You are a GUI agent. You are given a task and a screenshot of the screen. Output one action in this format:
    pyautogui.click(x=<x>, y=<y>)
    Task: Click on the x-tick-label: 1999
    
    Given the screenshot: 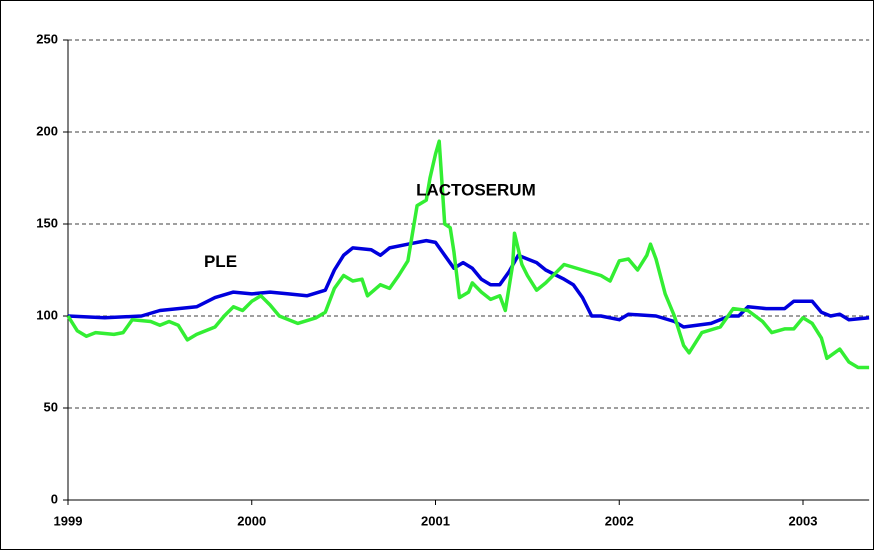 What is the action you would take?
    pyautogui.click(x=68, y=520)
    